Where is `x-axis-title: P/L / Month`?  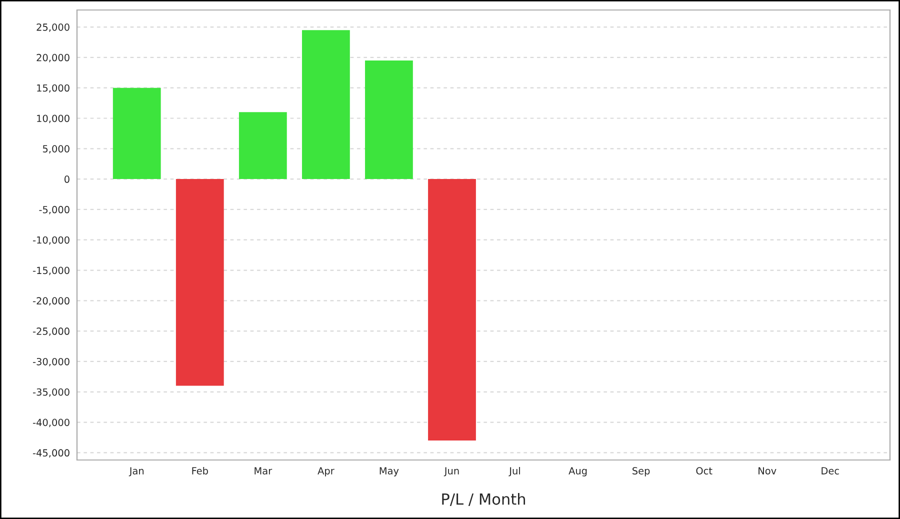
x-axis-title: P/L / Month is located at coordinates (484, 499).